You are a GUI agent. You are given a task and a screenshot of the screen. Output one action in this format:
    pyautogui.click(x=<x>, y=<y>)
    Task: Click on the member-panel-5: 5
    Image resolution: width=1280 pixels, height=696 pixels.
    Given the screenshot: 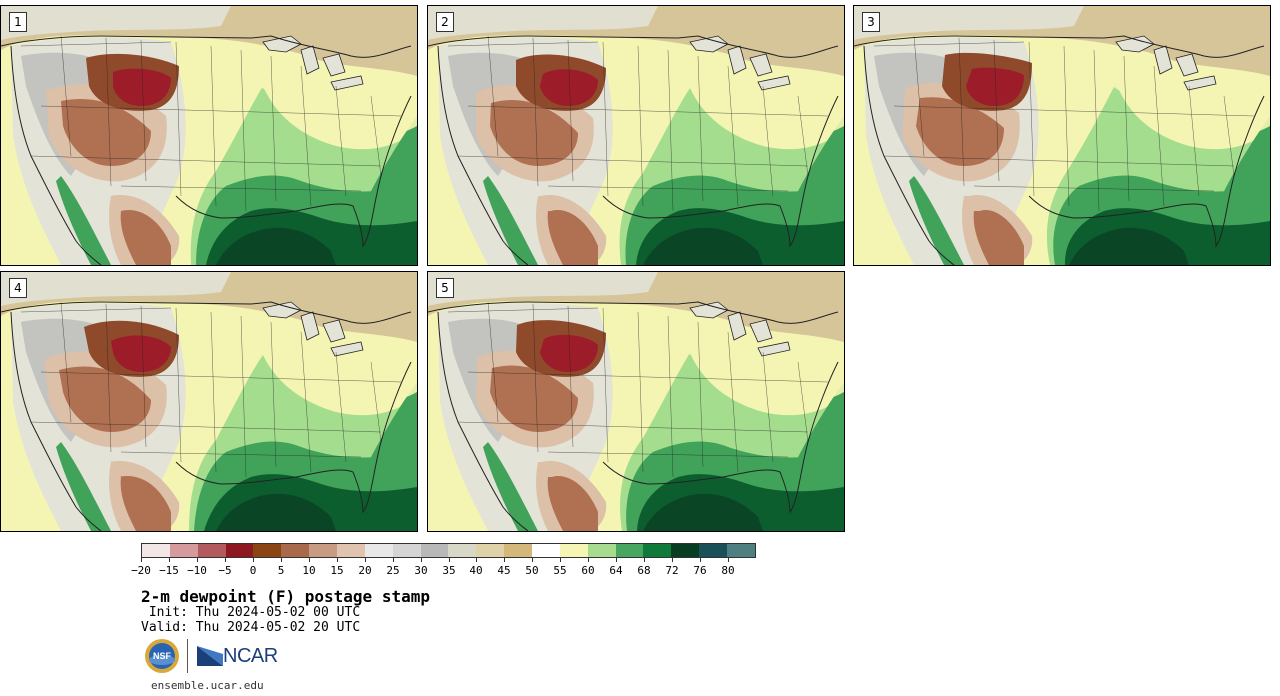 What is the action you would take?
    pyautogui.click(x=636, y=401)
    